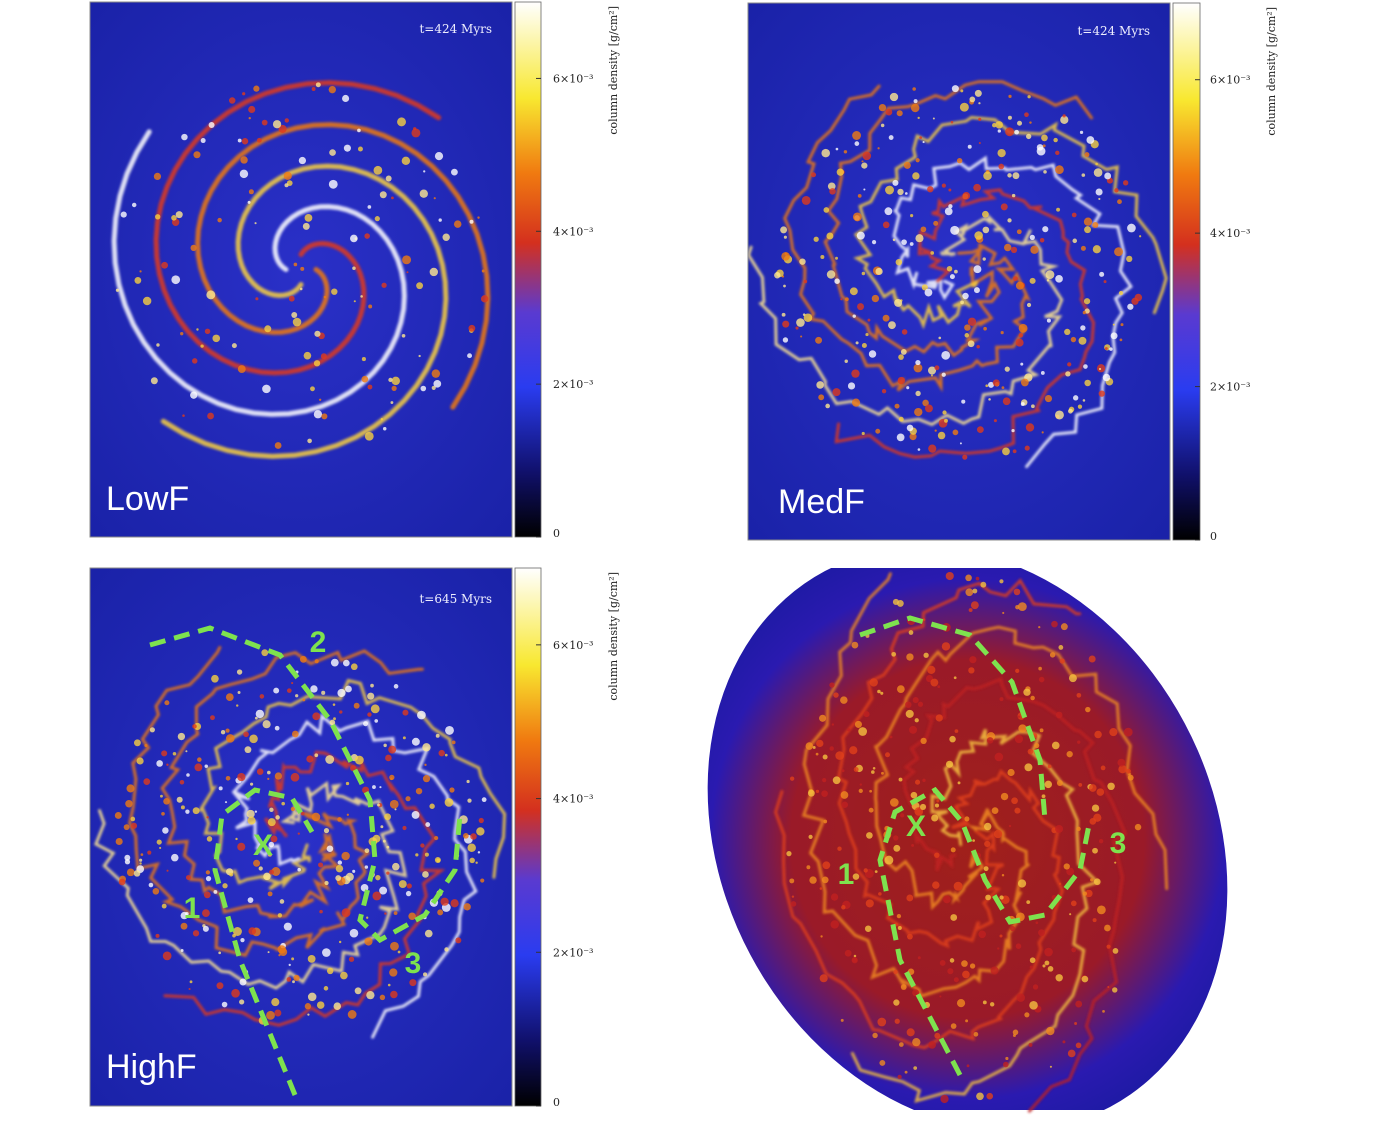 This screenshot has height=1121, width=1375. What do you see at coordinates (959, 271) in the screenshot?
I see `simulation-image` at bounding box center [959, 271].